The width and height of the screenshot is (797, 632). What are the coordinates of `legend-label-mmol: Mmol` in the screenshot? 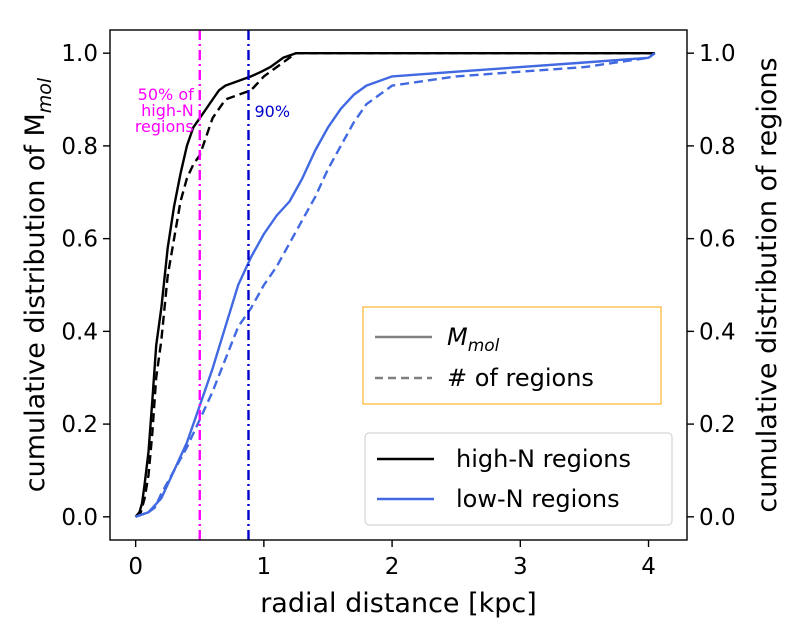 It's located at (473, 339).